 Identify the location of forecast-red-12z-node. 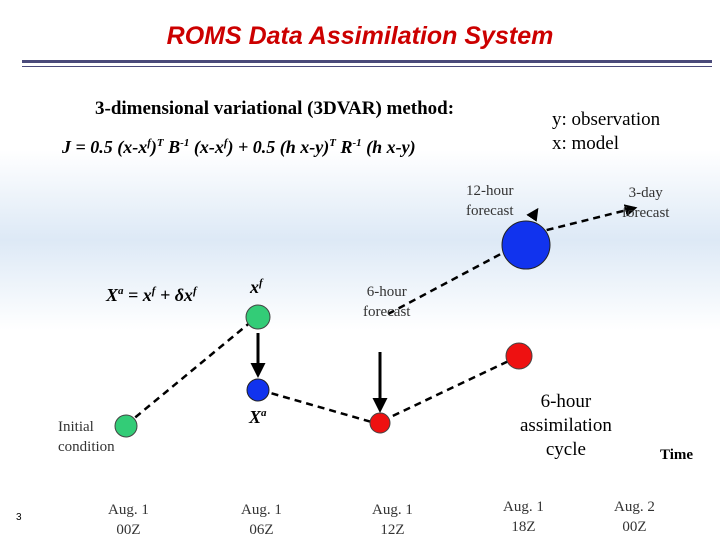
(380, 423).